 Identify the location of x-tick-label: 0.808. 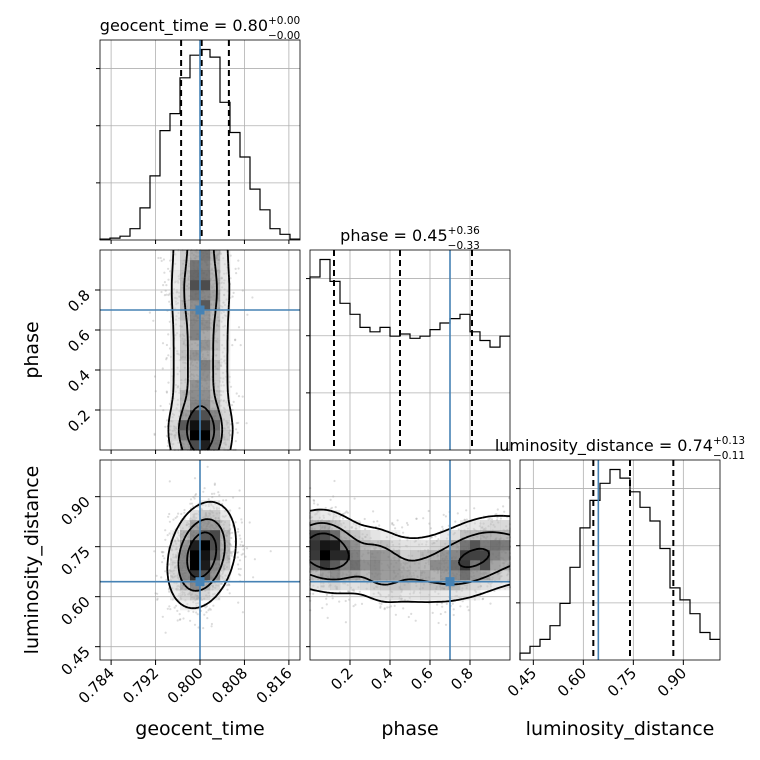
(229, 685).